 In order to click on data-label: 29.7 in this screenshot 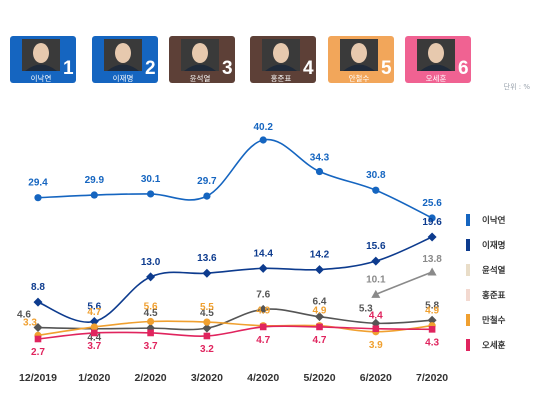, I will do `click(207, 181)`.